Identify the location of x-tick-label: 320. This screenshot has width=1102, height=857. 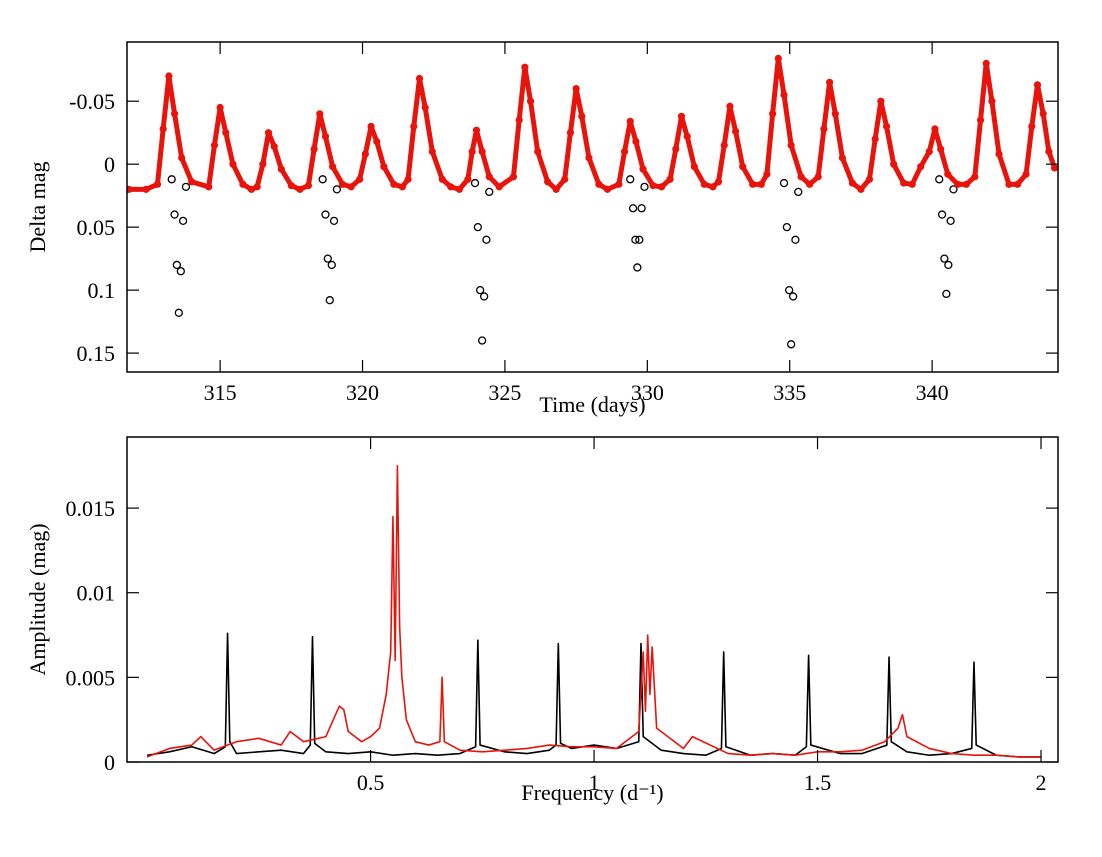
(362, 392).